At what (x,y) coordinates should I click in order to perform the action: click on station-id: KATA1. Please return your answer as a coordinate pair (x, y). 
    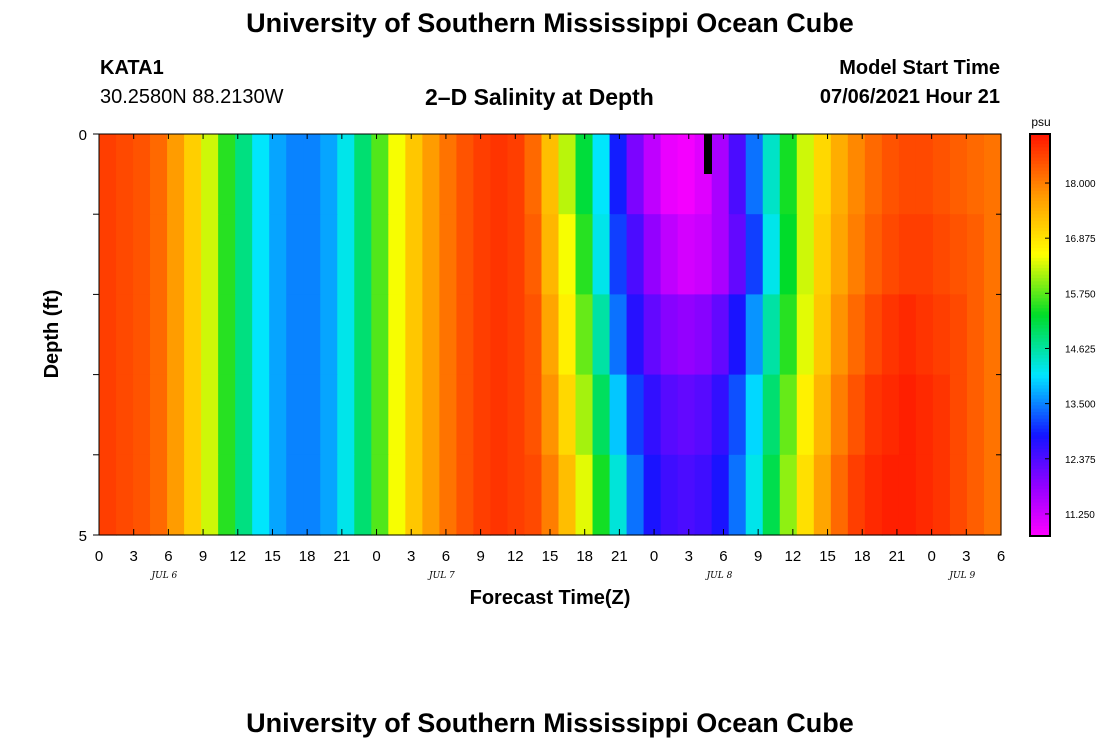
    Looking at the image, I should click on (132, 68).